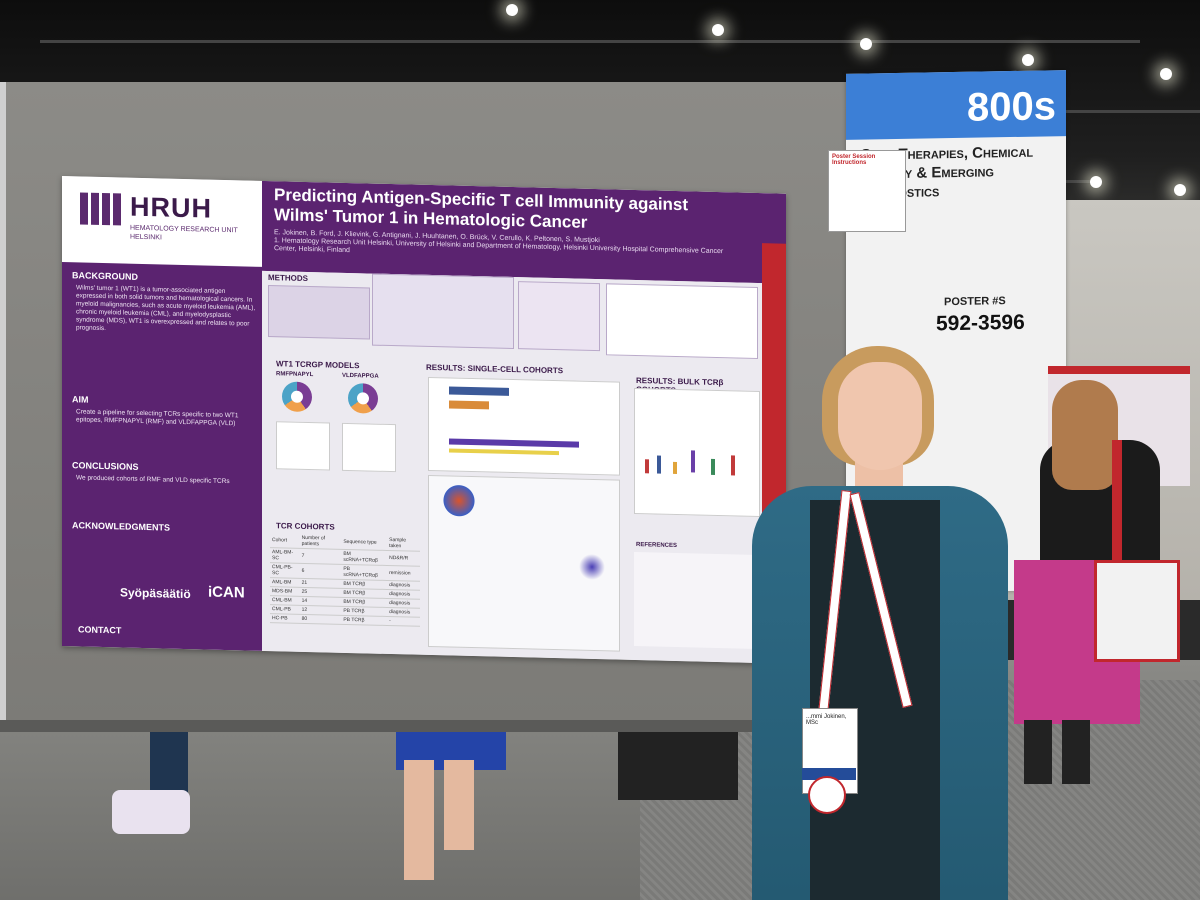 The width and height of the screenshot is (1200, 900). I want to click on cell: PB TCRβ, so click(364, 620).